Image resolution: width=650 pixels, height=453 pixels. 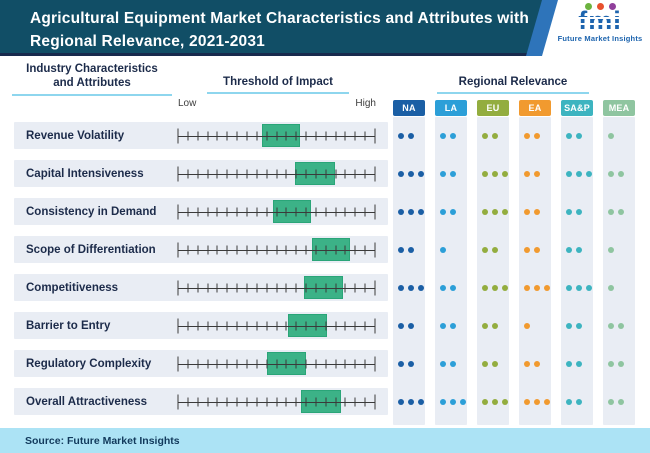 What do you see at coordinates (619, 262) in the screenshot?
I see `region-column-mea: MEA` at bounding box center [619, 262].